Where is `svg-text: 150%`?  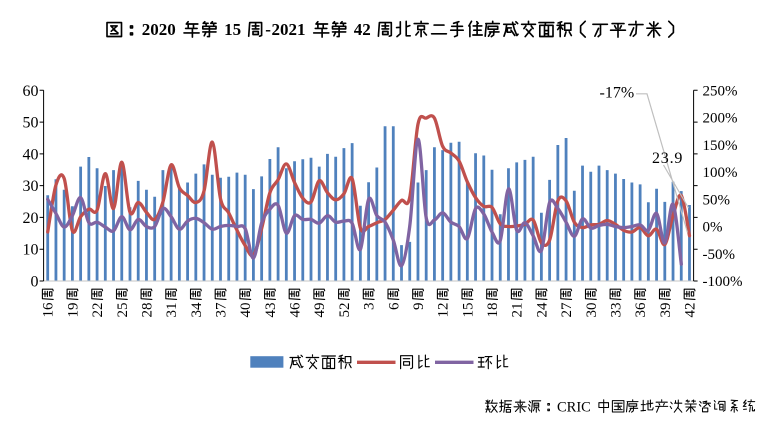 svg-text: 150% is located at coordinates (720, 146).